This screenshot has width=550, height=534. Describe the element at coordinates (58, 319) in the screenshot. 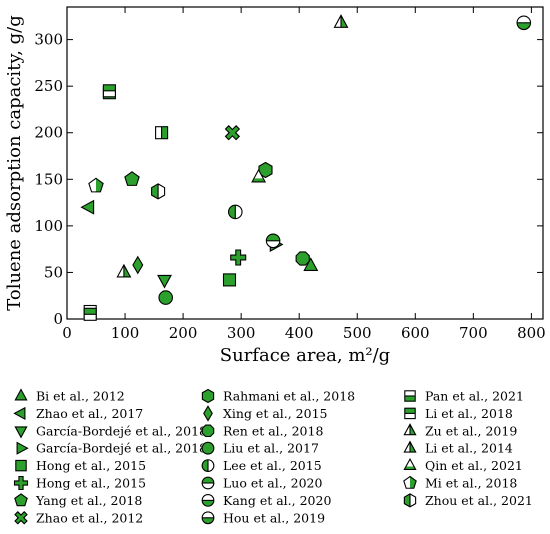

I see `y-tick-label: 0` at that location.